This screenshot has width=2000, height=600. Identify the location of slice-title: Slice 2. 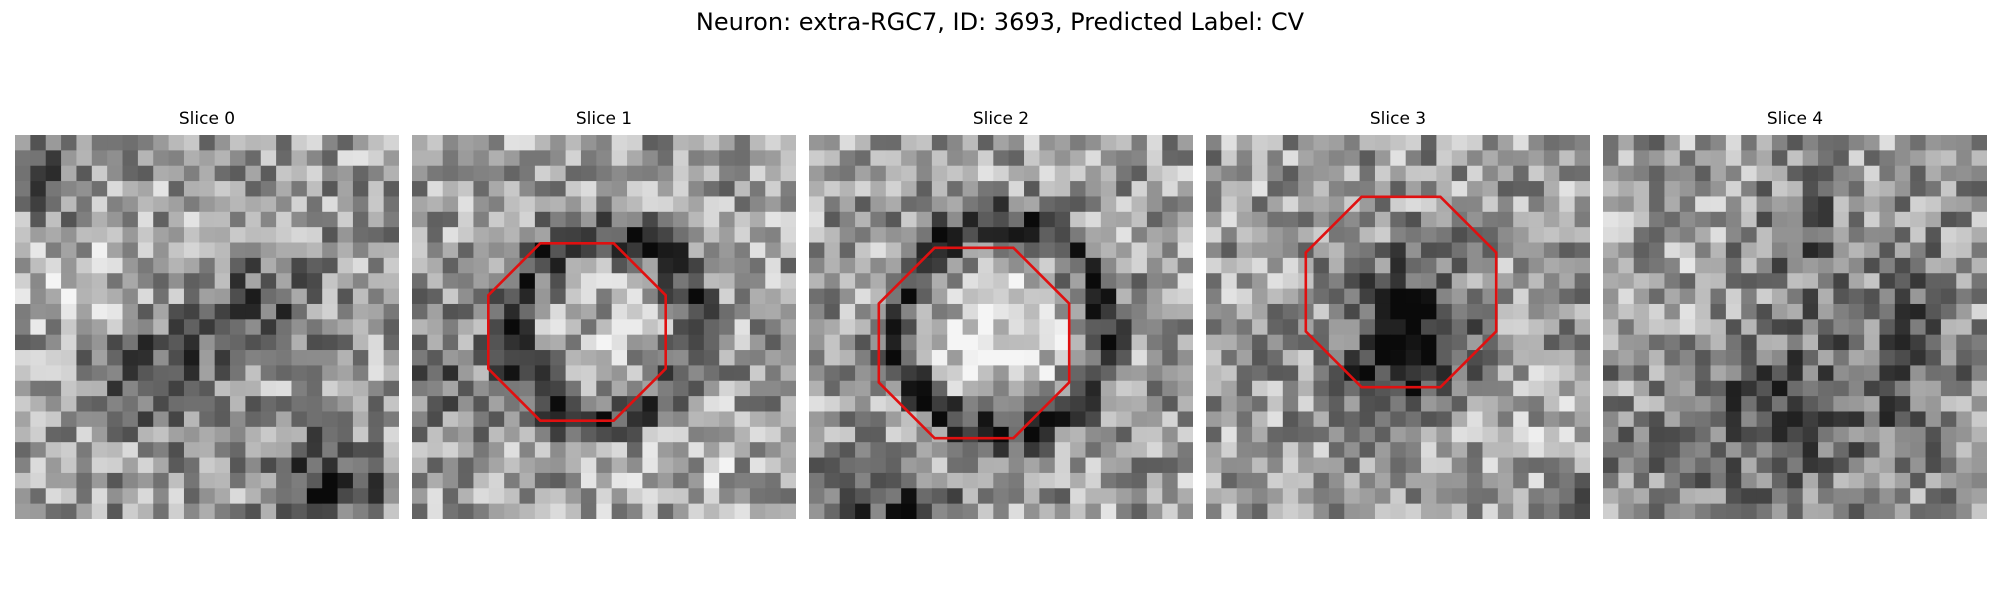
(1001, 119).